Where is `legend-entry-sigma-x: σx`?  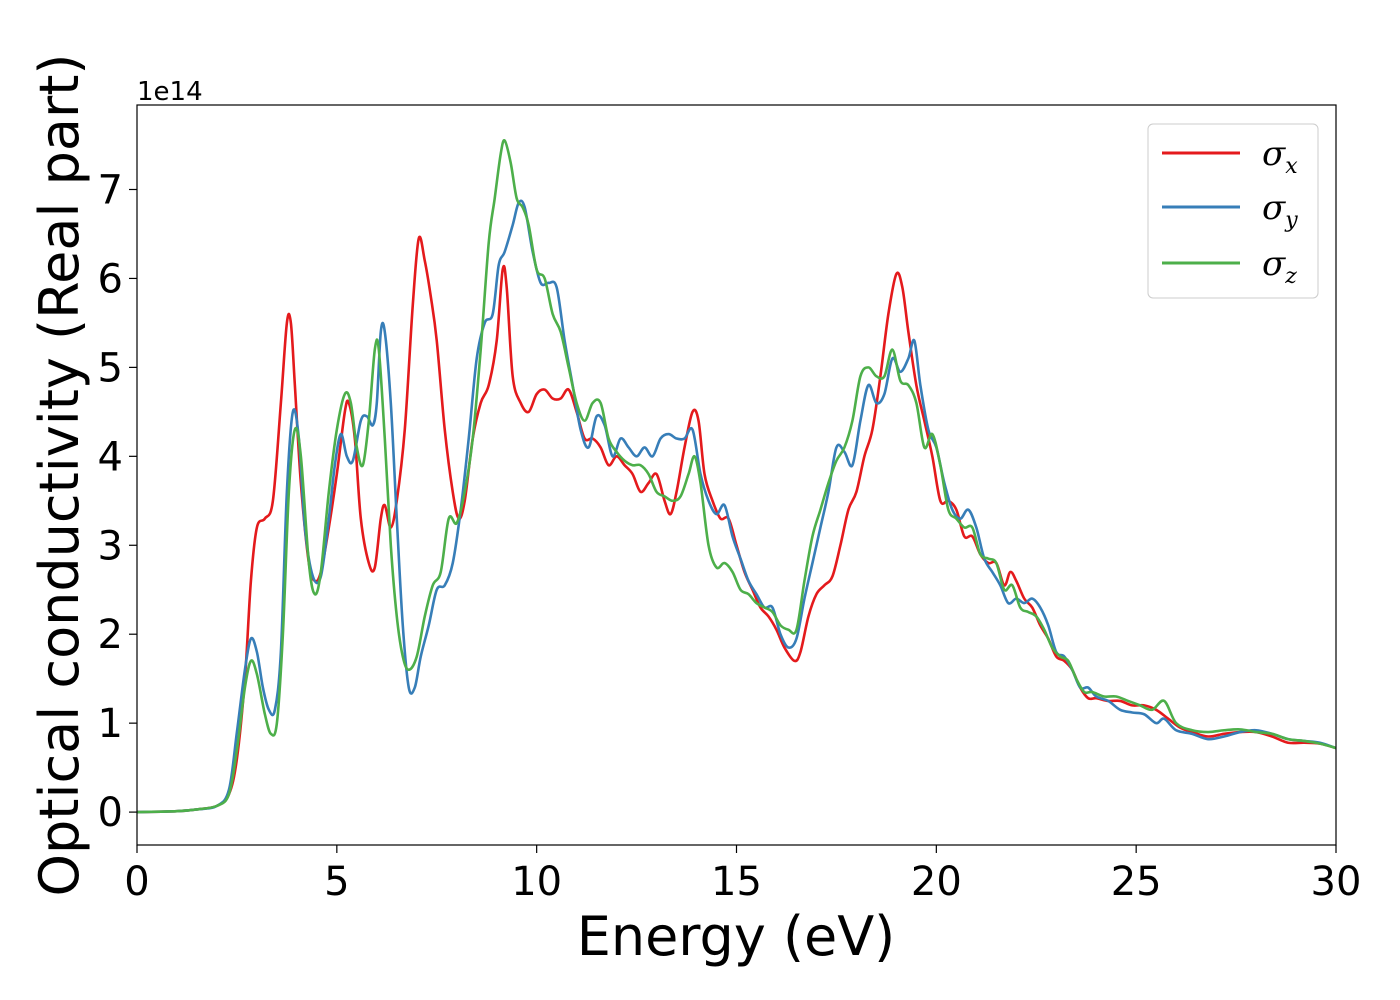
legend-entry-sigma-x: σx is located at coordinates (1230, 156).